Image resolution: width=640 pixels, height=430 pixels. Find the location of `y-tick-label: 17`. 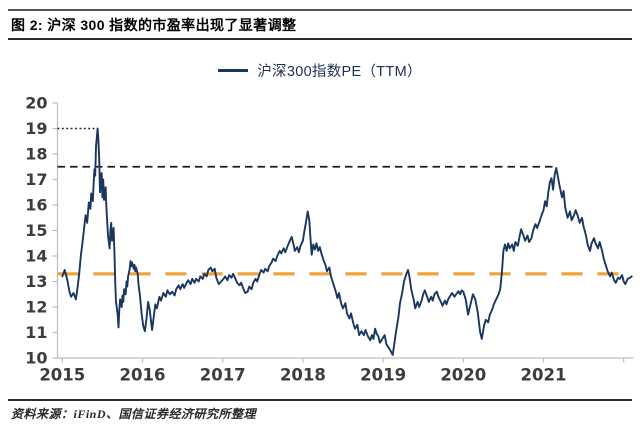

y-tick-label: 17 is located at coordinates (36, 179).